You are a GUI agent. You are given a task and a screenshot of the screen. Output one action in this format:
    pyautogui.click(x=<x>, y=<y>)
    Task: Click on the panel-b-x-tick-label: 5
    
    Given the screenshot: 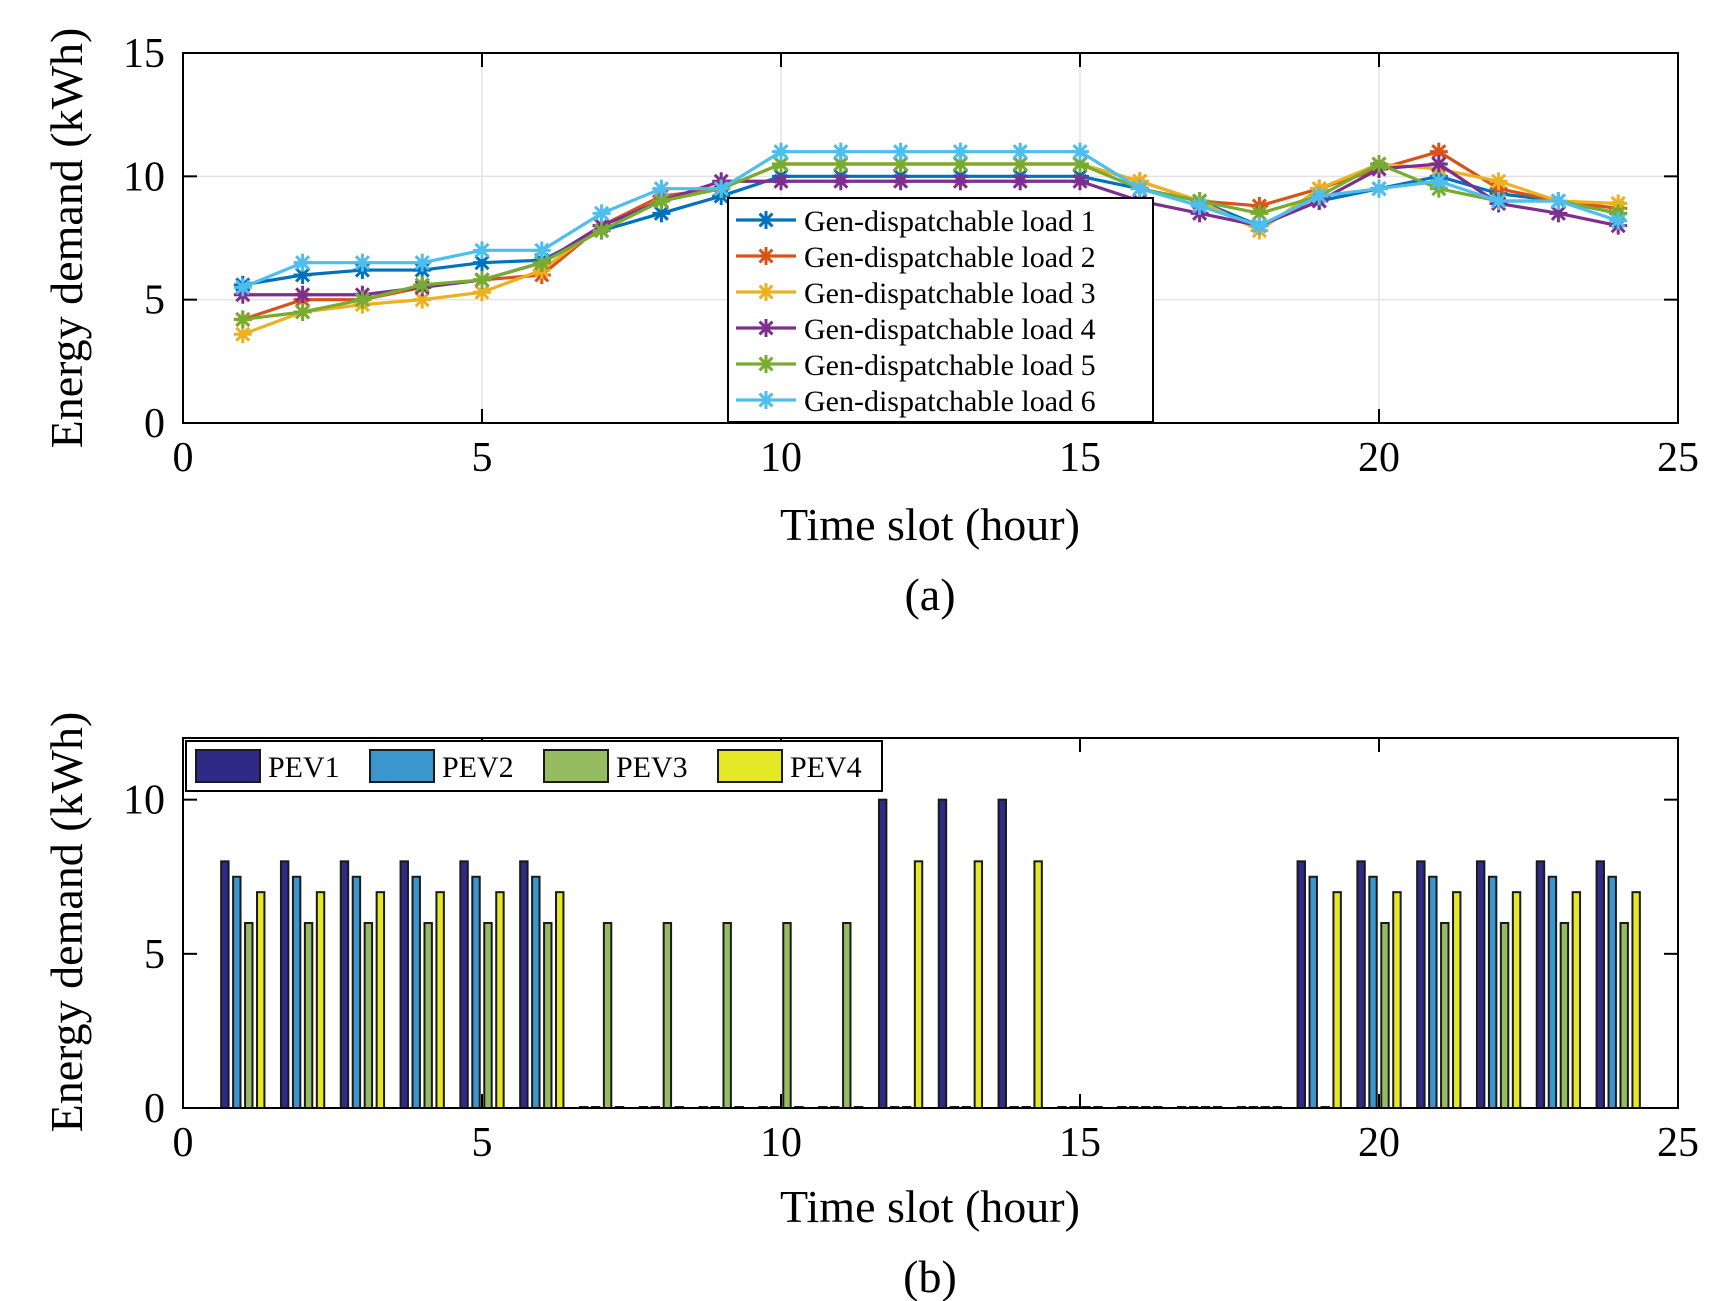 What is the action you would take?
    pyautogui.click(x=482, y=1143)
    